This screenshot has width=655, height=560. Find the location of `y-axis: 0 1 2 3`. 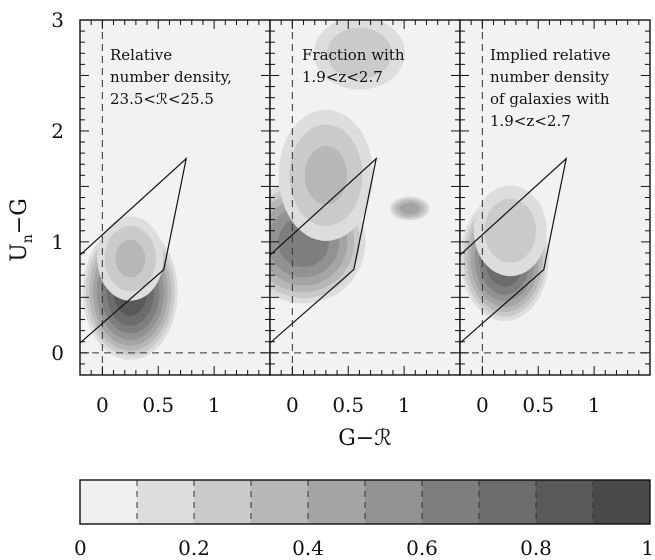

y-axis: 0 1 2 3 is located at coordinates (57, 186).